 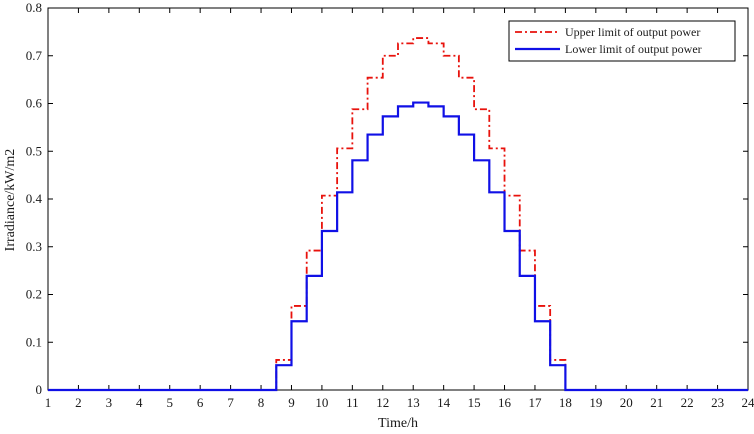 What do you see at coordinates (398, 423) in the screenshot?
I see `x-axis-label: Time/h` at bounding box center [398, 423].